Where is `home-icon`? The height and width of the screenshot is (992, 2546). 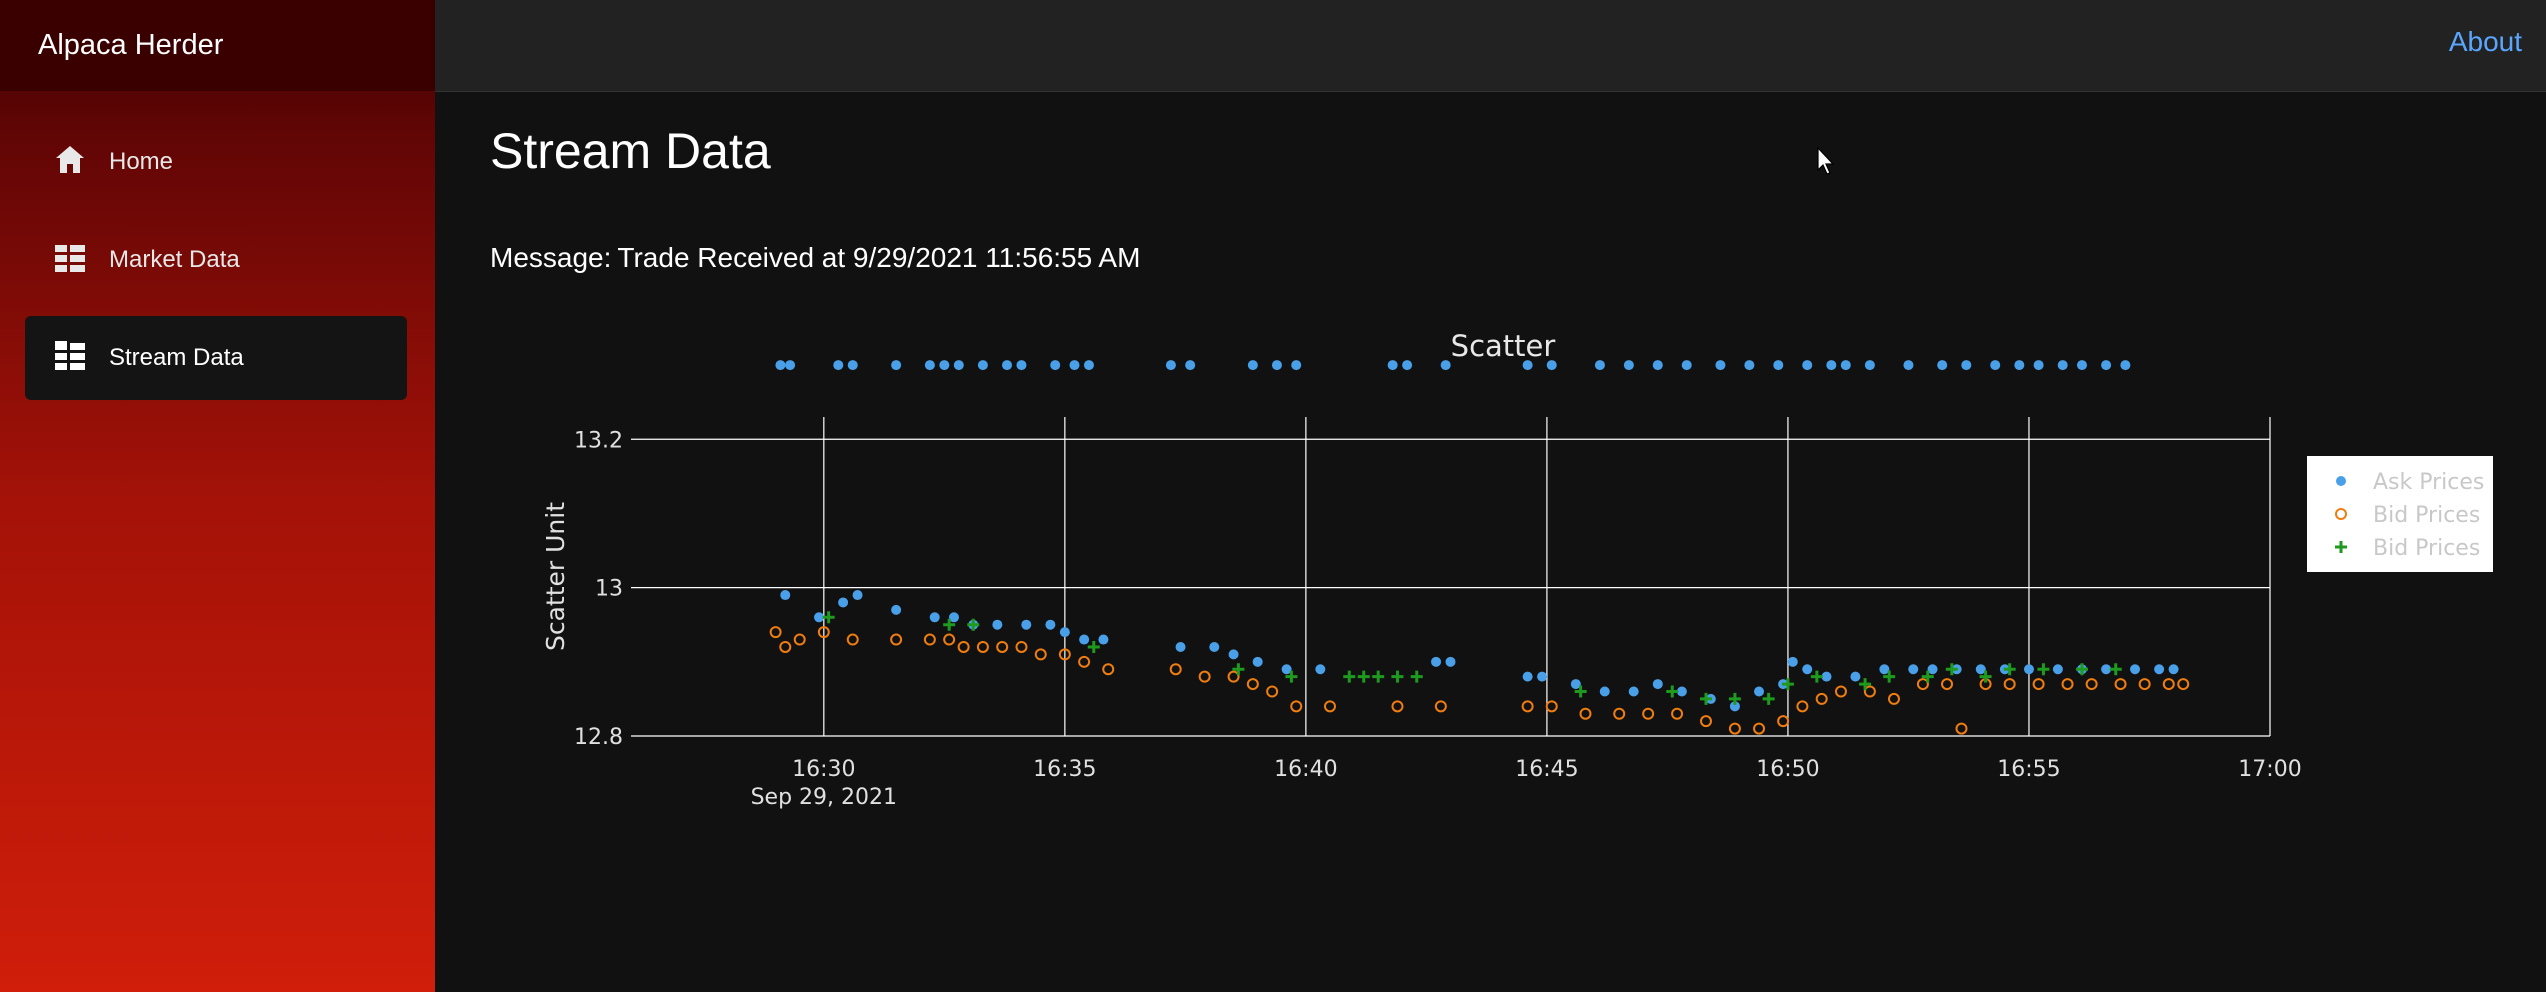
home-icon is located at coordinates (70, 159).